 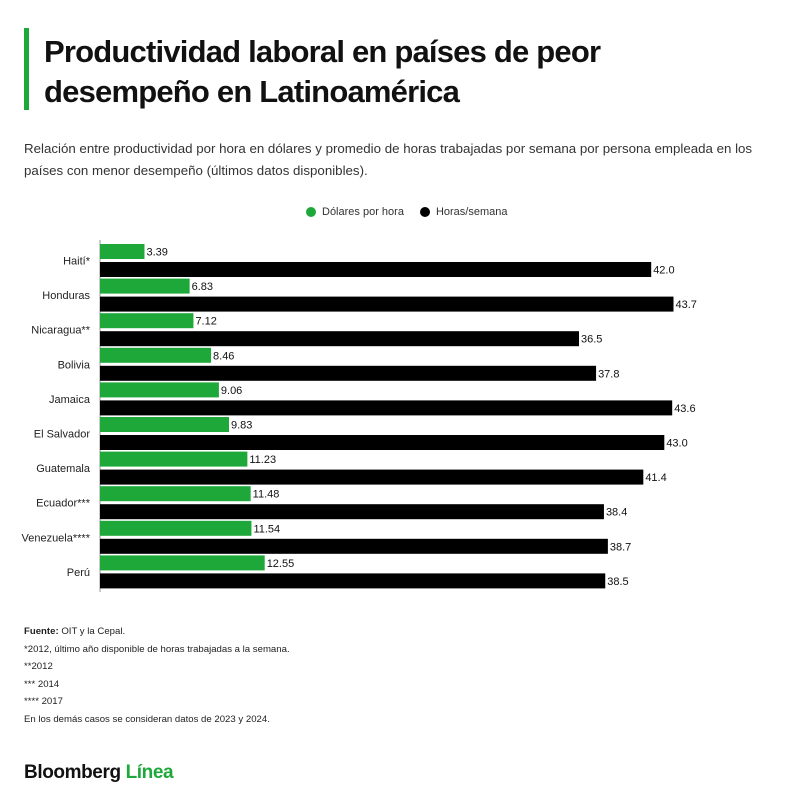 What do you see at coordinates (43, 701) in the screenshot?
I see `footnote: **** 2017` at bounding box center [43, 701].